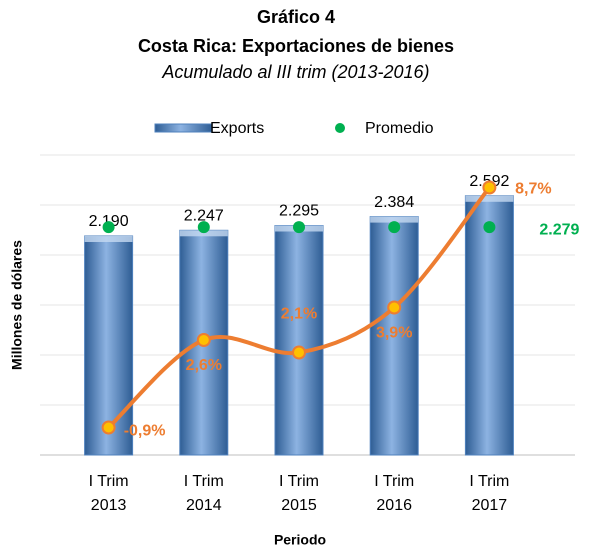 This screenshot has height=550, width=592. What do you see at coordinates (300, 540) in the screenshot?
I see `x-axis-label: Periodo` at bounding box center [300, 540].